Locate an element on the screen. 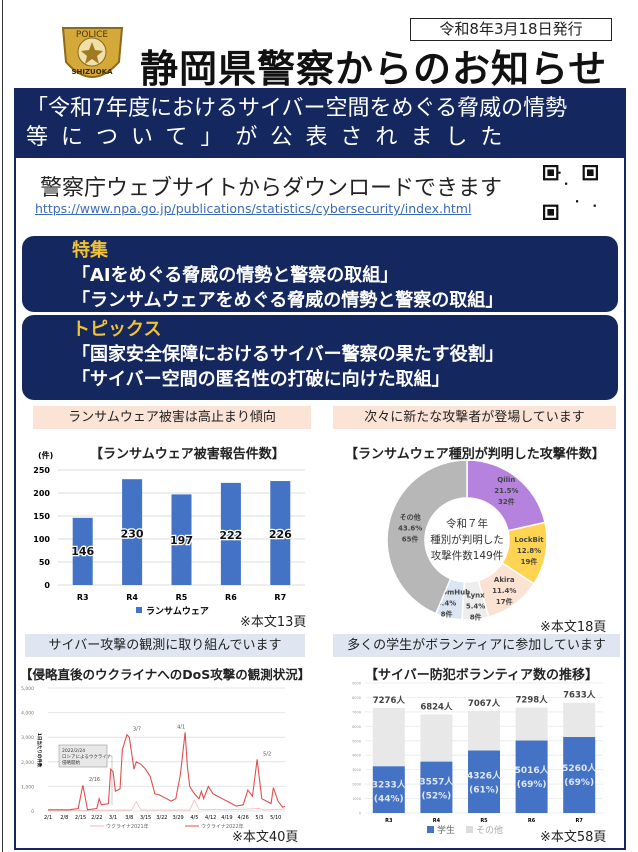 This screenshot has height=852, width=638. x-tick-label: R3 is located at coordinates (389, 821).